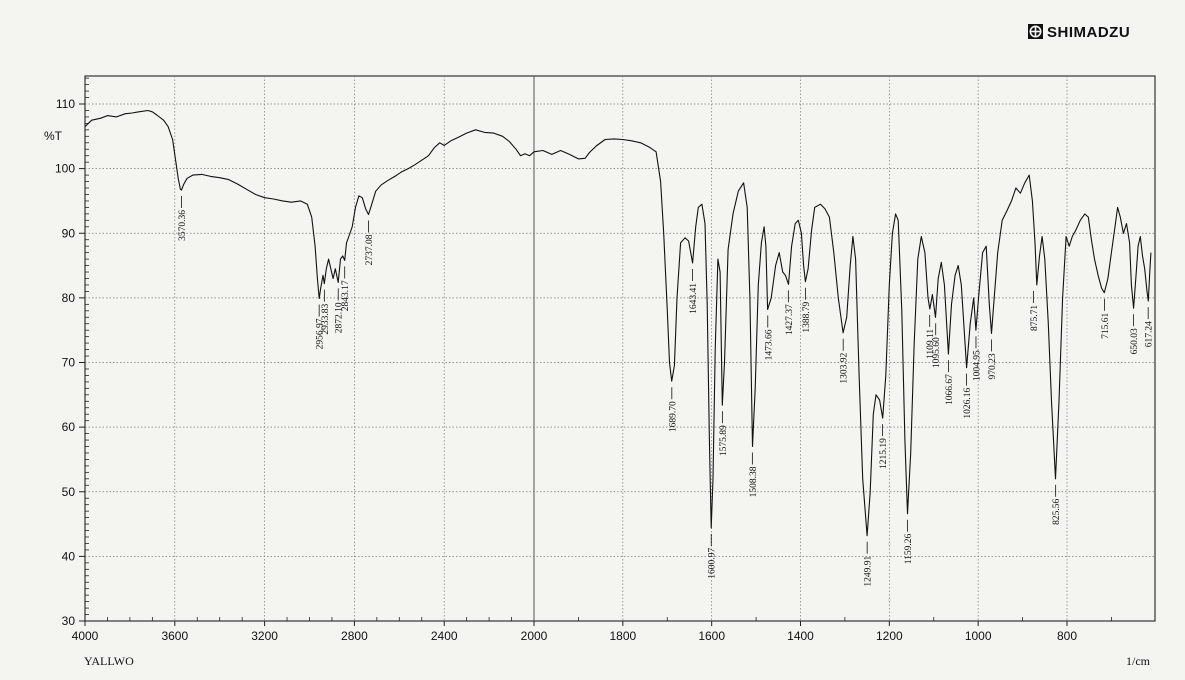  What do you see at coordinates (1067, 636) in the screenshot?
I see `x-tick-label: 800` at bounding box center [1067, 636].